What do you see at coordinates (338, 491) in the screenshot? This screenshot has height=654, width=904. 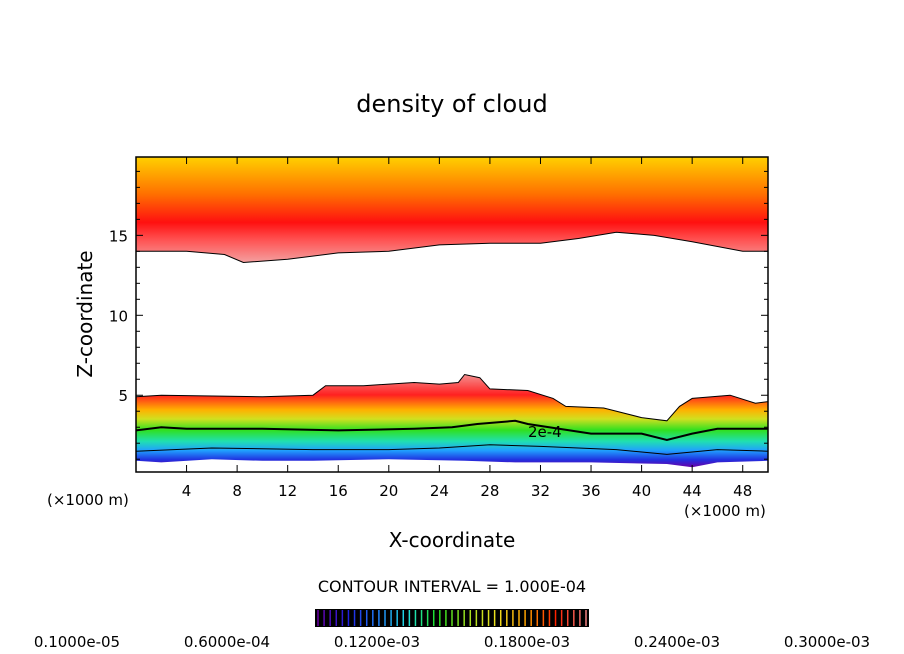 I see `x-tick-label: 16` at bounding box center [338, 491].